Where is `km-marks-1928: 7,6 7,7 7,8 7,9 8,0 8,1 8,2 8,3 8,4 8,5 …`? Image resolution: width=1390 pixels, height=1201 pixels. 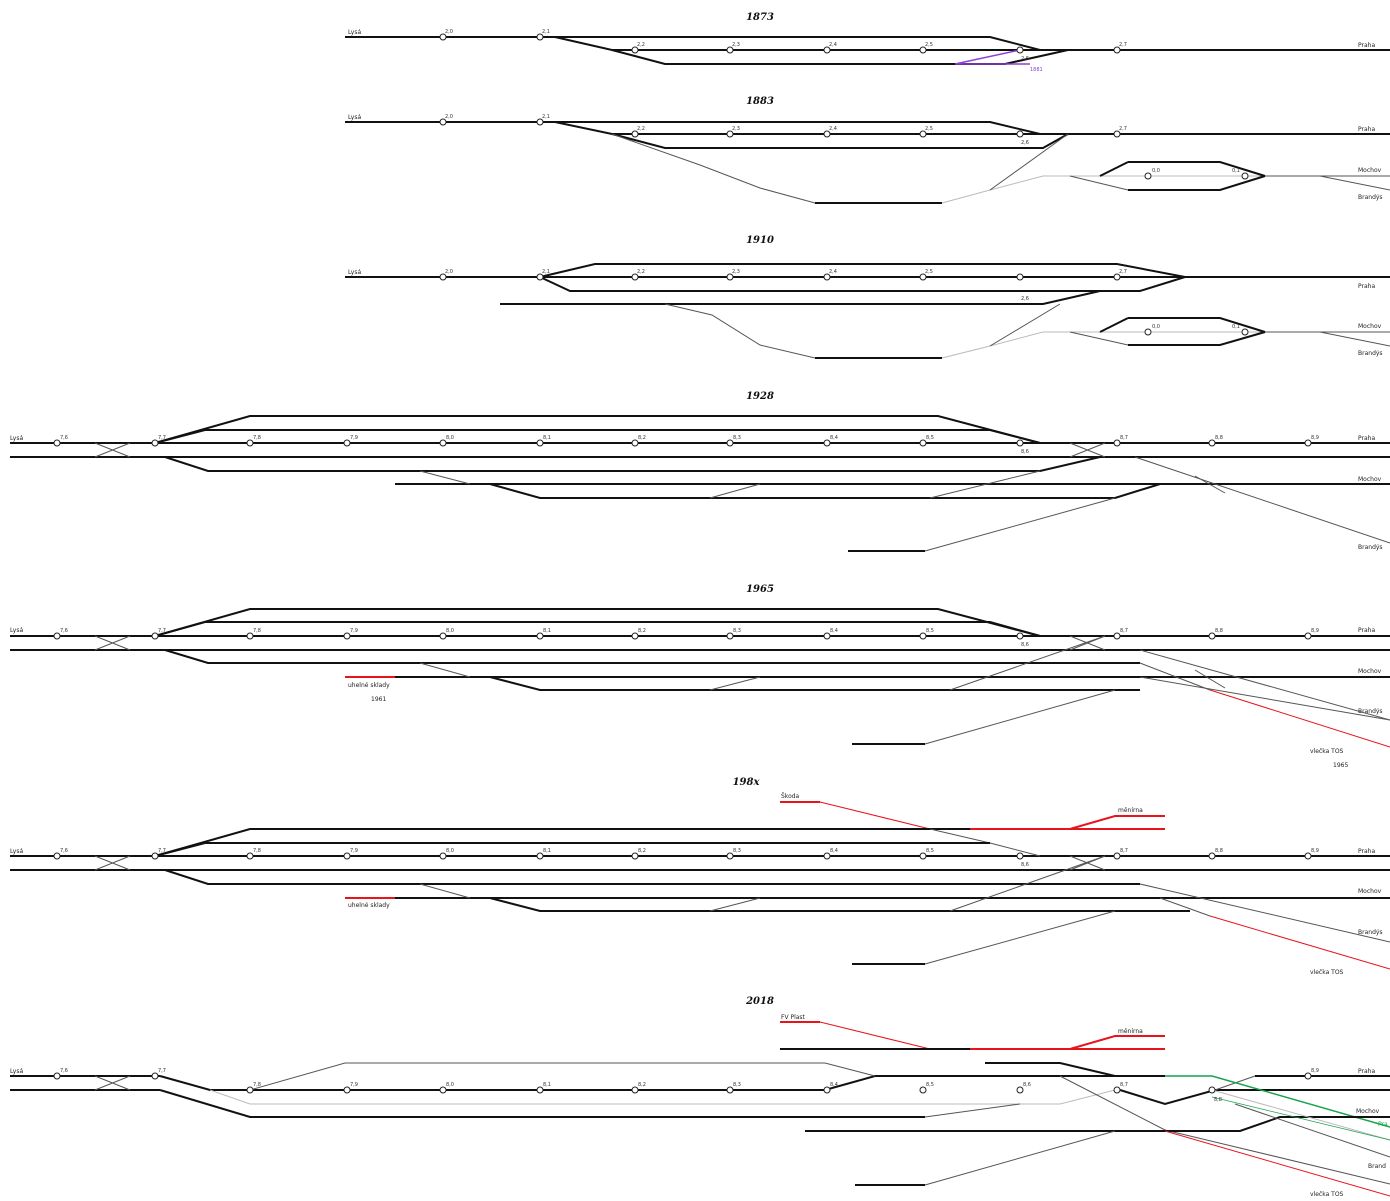
km-marks-1928: 7,6 7,7 7,8 7,9 8,0 8,1 8,2 8,3 8,4 8,5 … is located at coordinates (686, 445).